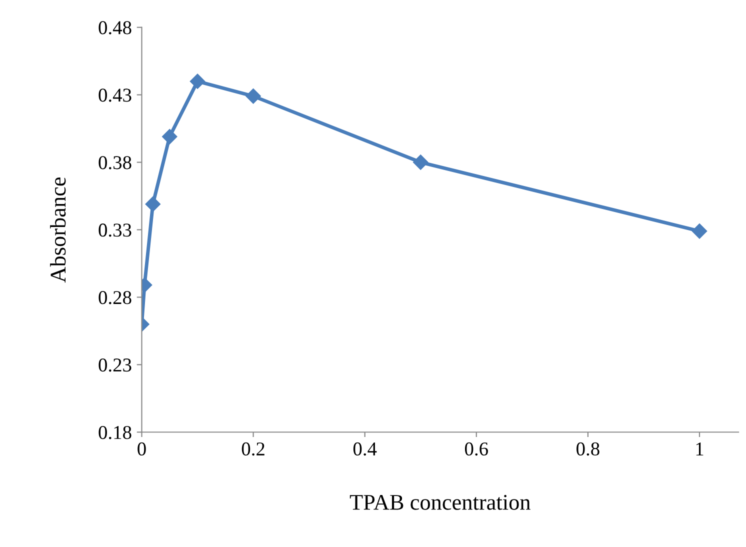 The image size is (746, 547). I want to click on y-tick-label: 0.33, so click(115, 230).